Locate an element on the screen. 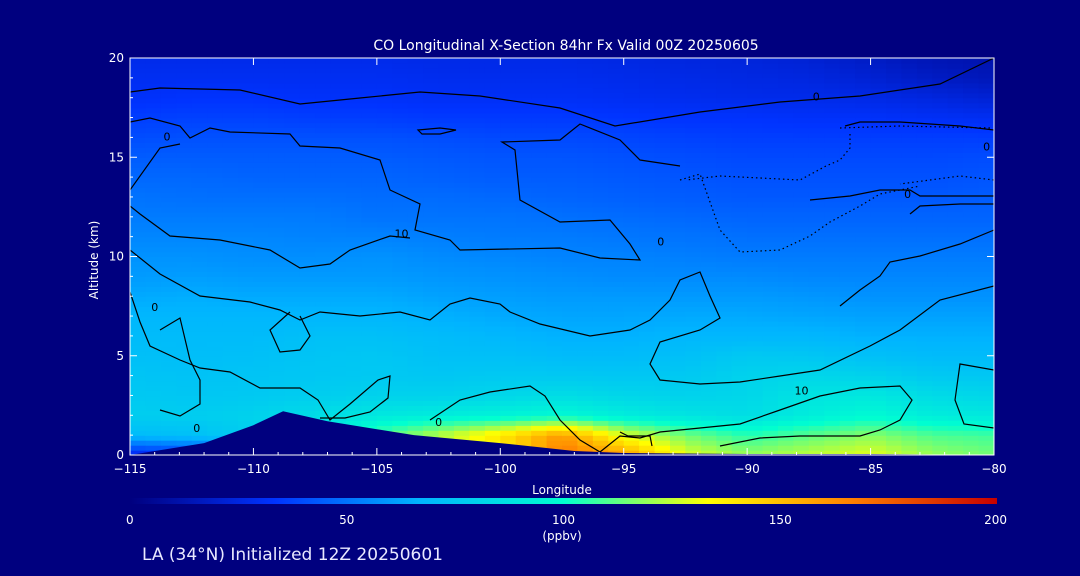 This screenshot has height=576, width=1080. colorbar-tick-label: 150 is located at coordinates (780, 520).